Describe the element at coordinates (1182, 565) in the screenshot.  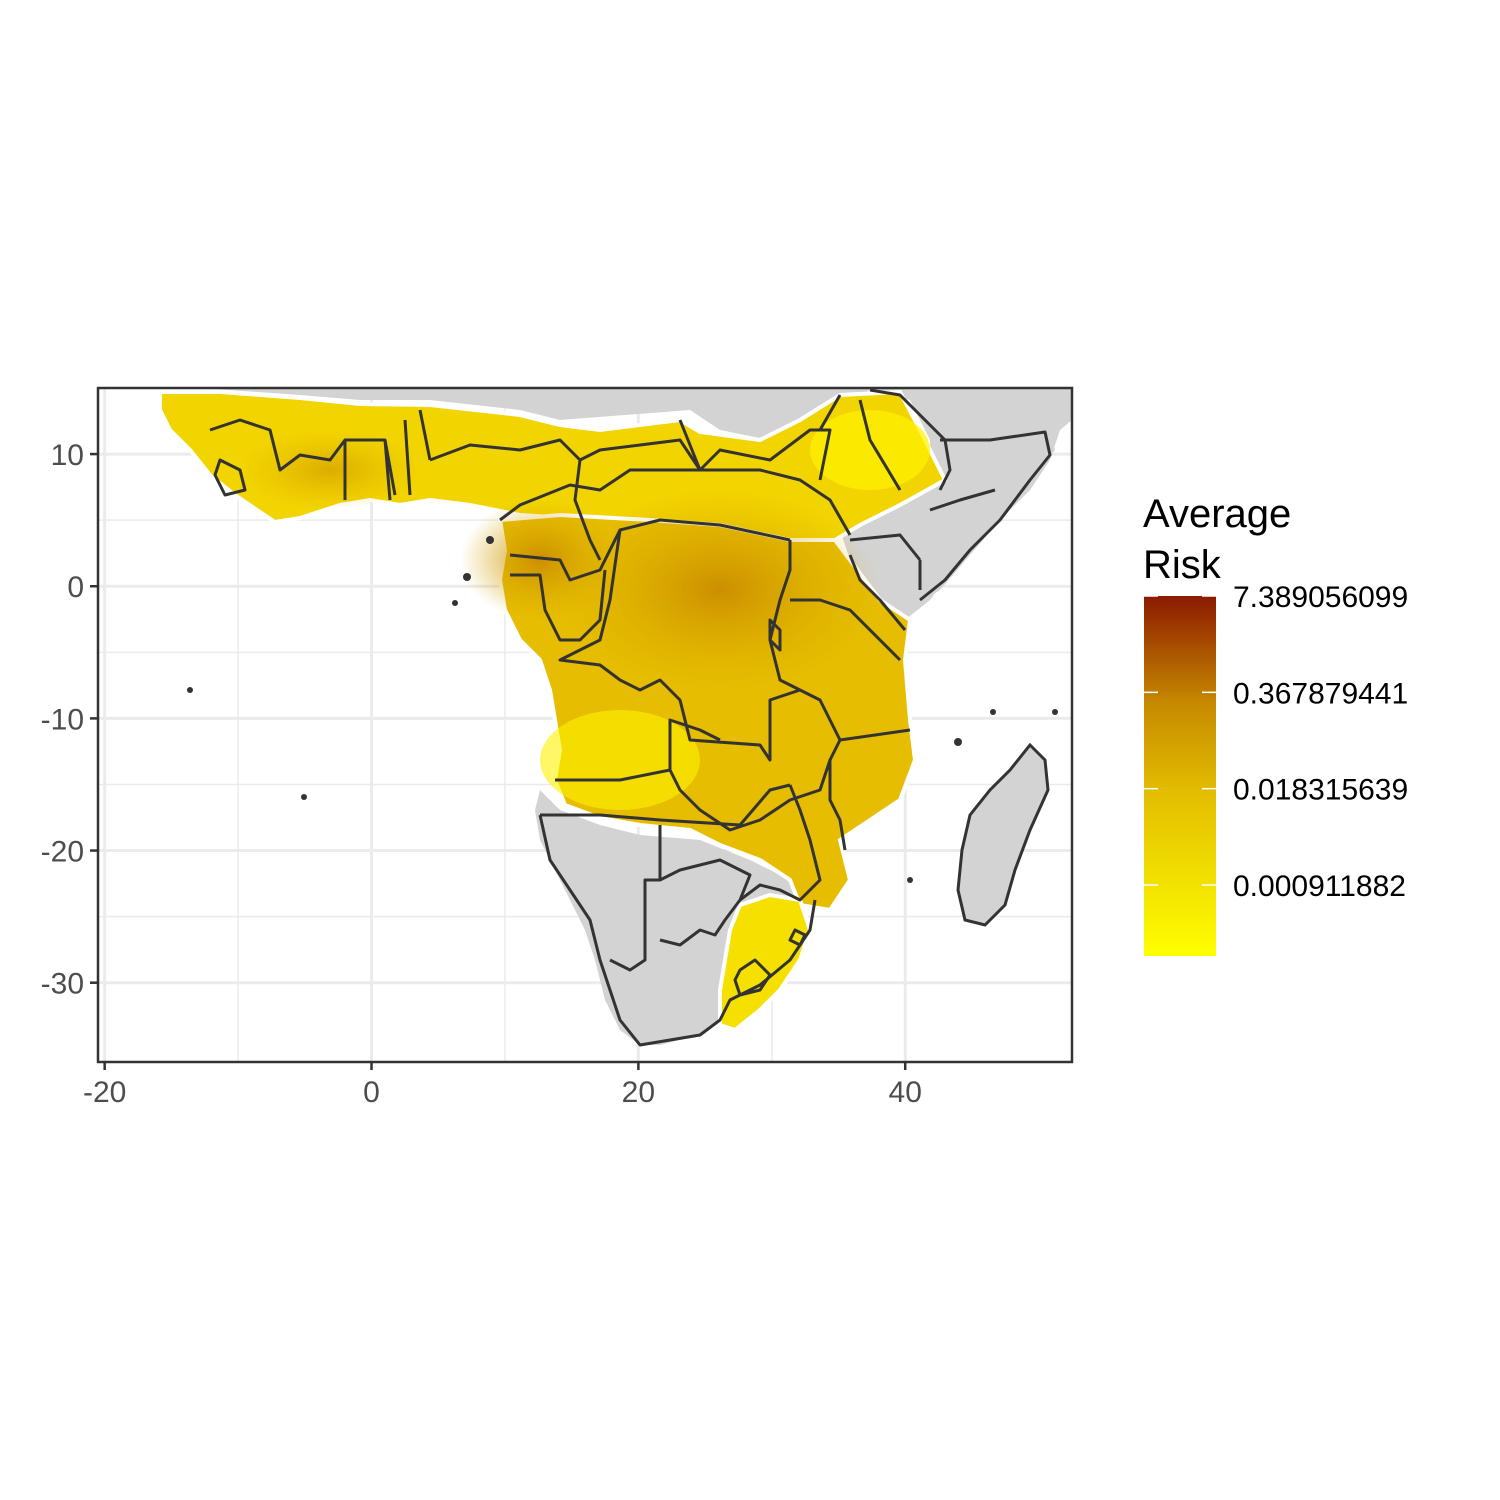
I see `legend-title-line-2: Risk` at that location.